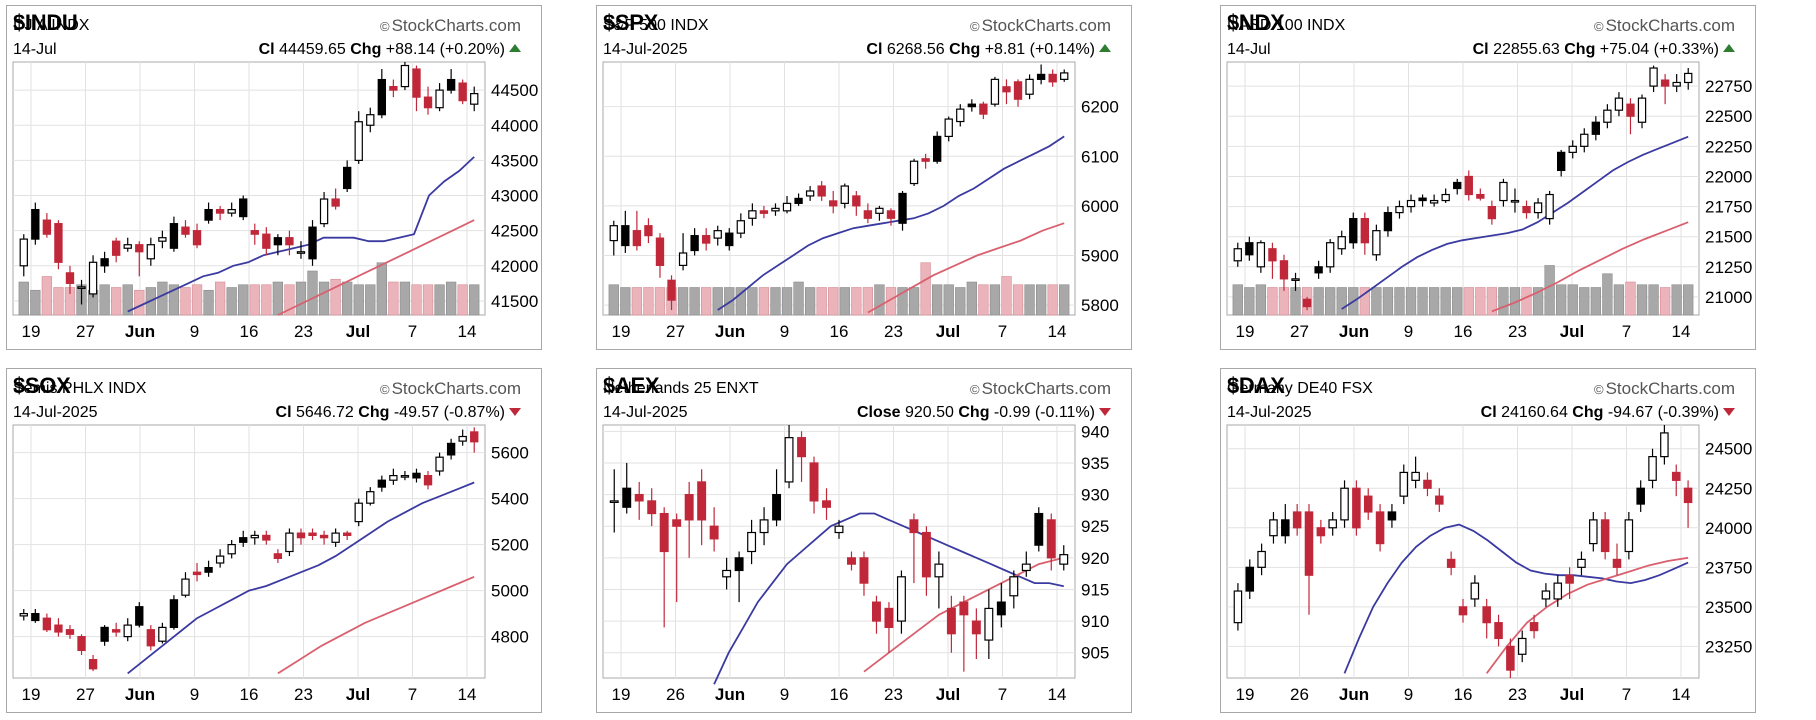 The image size is (1816, 720). Describe the element at coordinates (127, 388) in the screenshot. I see `exchange-text: INDX` at that location.